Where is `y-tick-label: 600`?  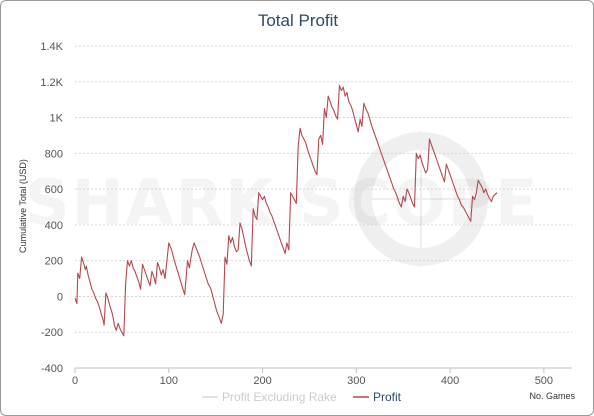 y-tick-label: 600 is located at coordinates (54, 190).